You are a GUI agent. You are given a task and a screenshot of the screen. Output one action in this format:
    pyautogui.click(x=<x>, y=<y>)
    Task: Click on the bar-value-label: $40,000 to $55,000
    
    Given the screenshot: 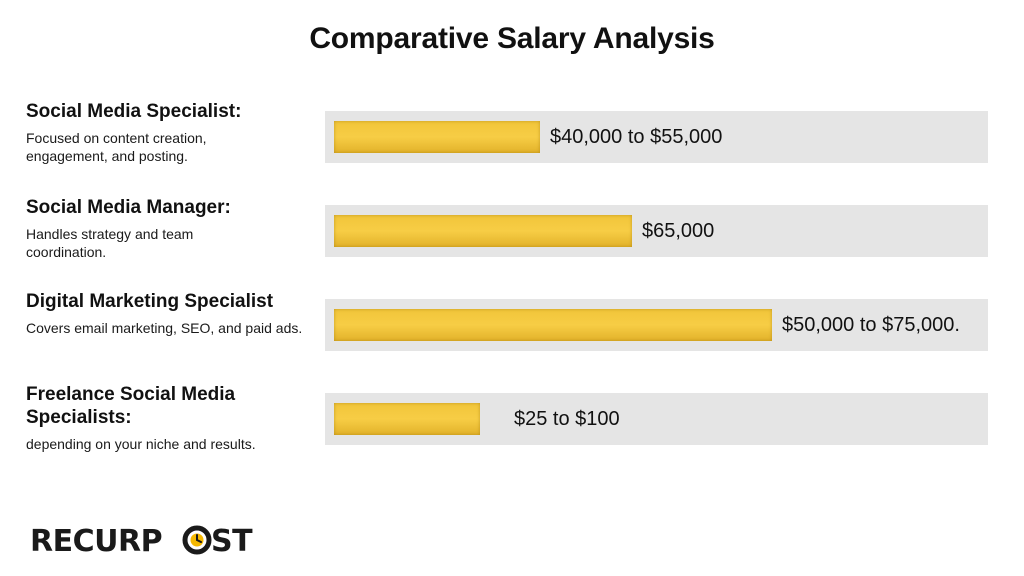 What is the action you would take?
    pyautogui.click(x=636, y=137)
    